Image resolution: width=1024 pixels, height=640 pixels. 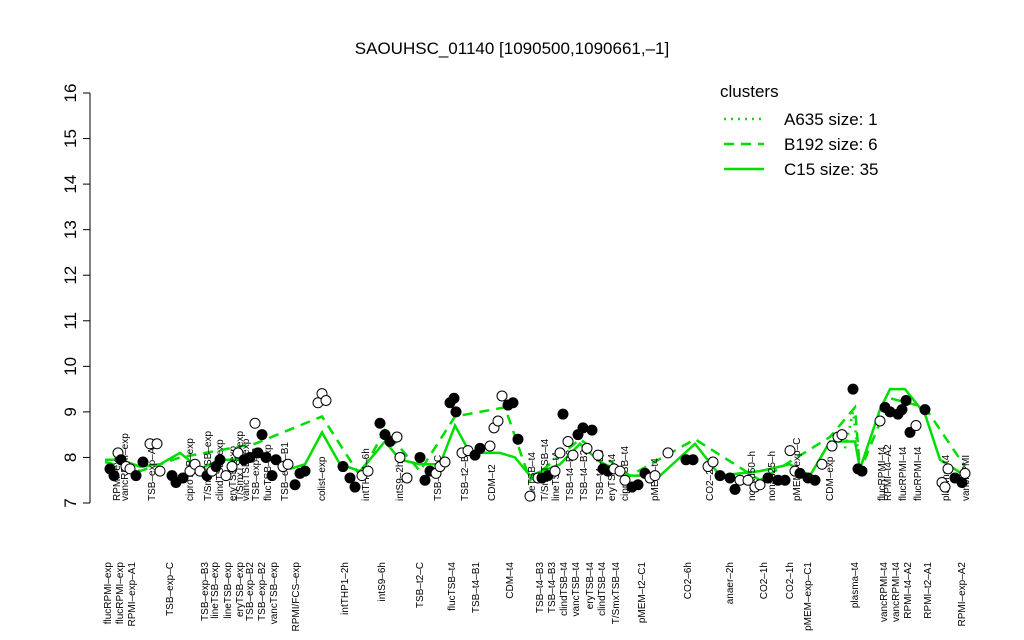 What do you see at coordinates (476, 588) in the screenshot?
I see `sample-label: TSB–t4–B1` at bounding box center [476, 588].